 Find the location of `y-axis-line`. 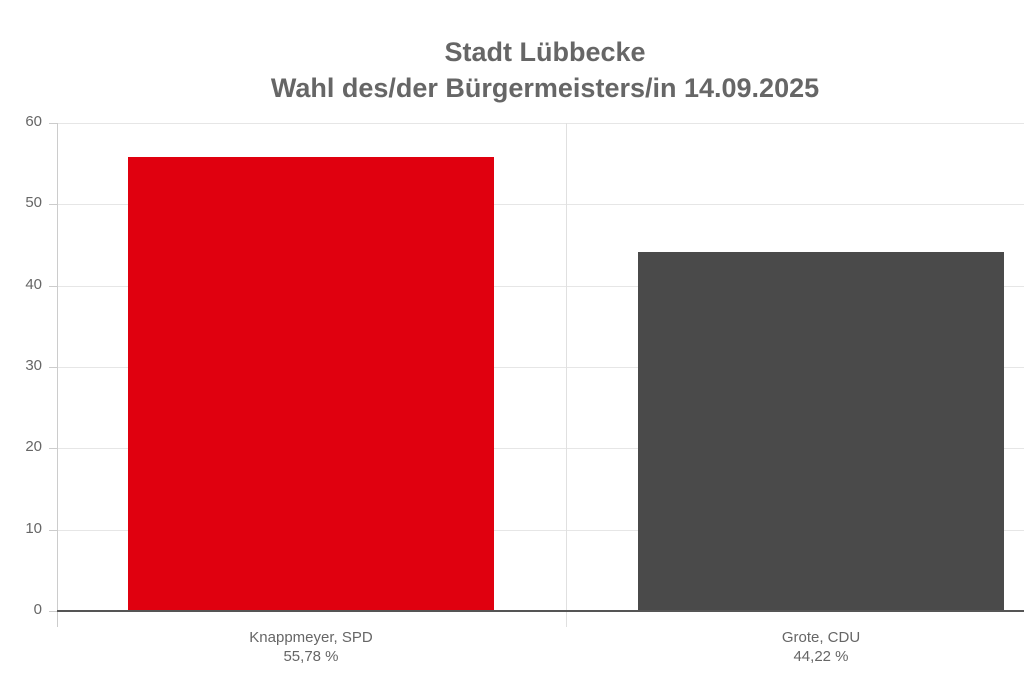

y-axis-line is located at coordinates (57, 375).